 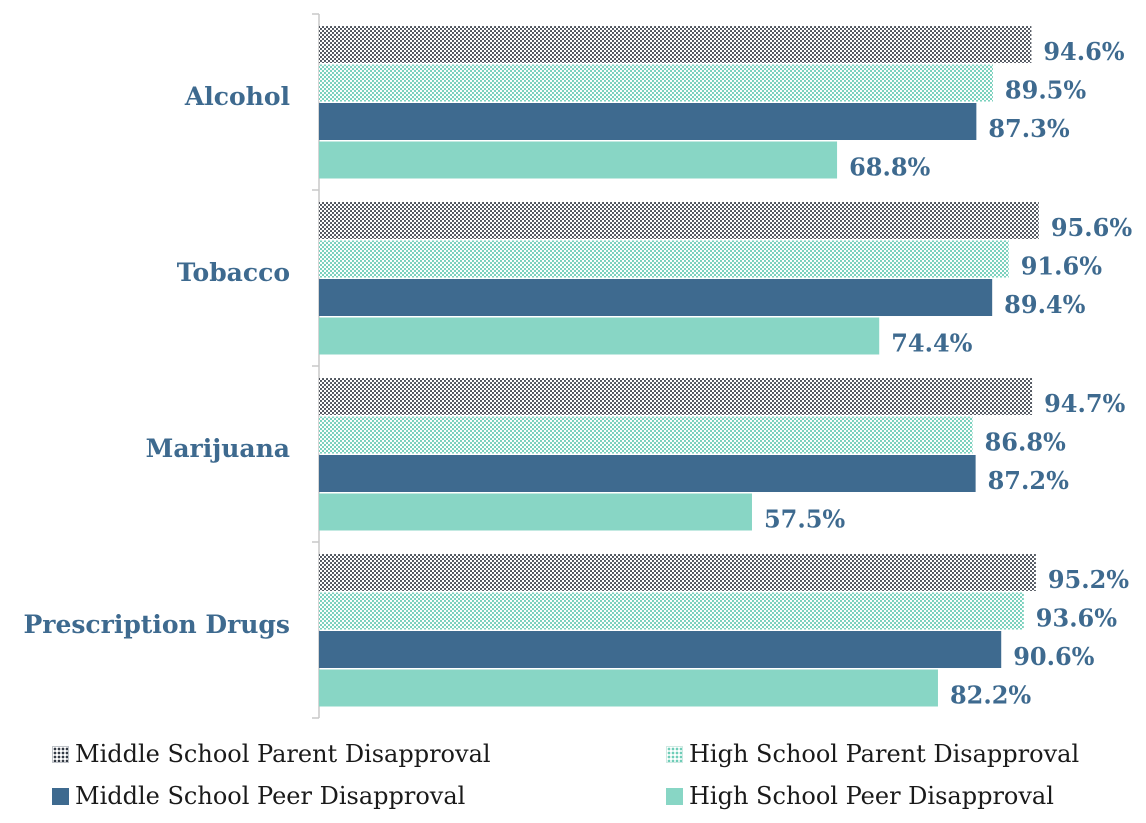 What do you see at coordinates (628, 688) in the screenshot?
I see `bar-prescription-drugs-hs-peer` at bounding box center [628, 688].